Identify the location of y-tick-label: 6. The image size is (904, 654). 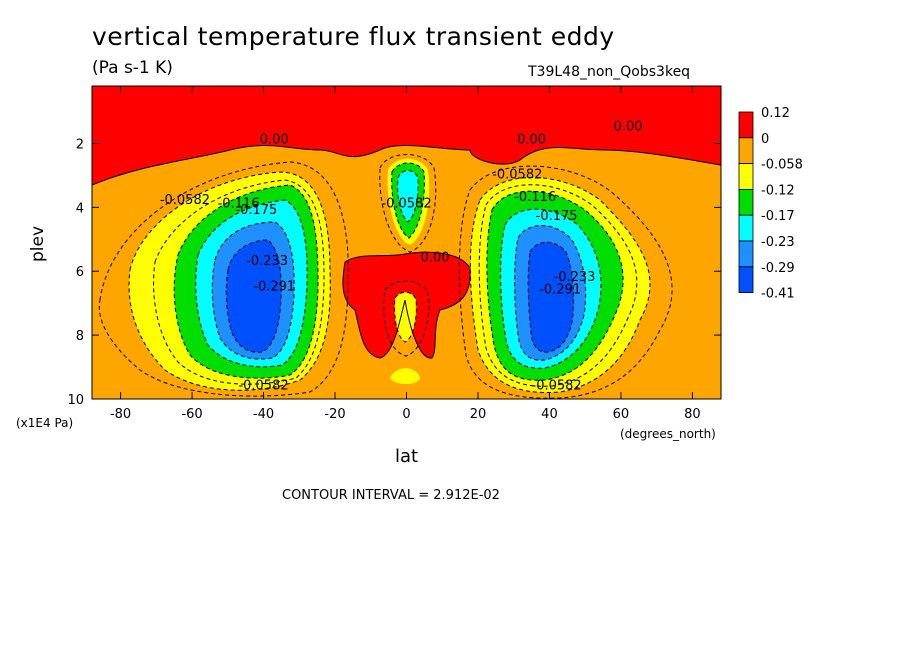
(80, 272).